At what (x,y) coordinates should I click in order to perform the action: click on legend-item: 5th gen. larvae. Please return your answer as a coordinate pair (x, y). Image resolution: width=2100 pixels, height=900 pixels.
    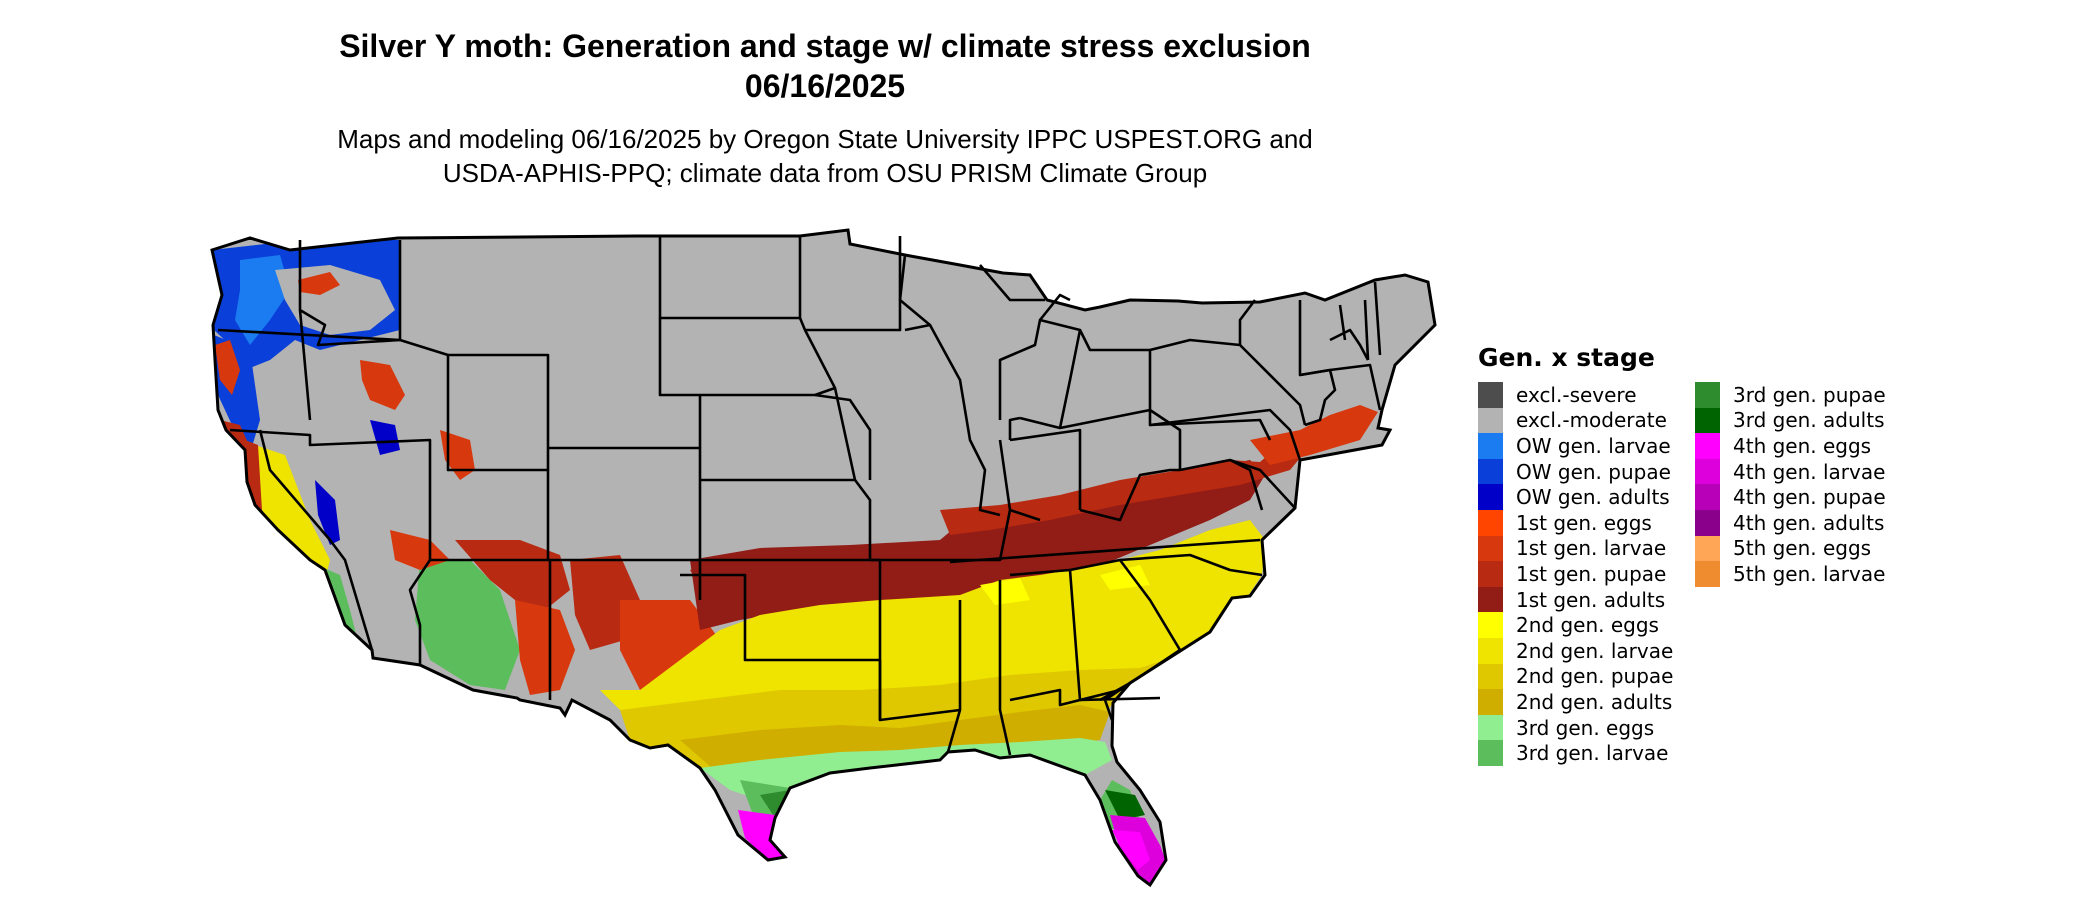
    Looking at the image, I should click on (1790, 574).